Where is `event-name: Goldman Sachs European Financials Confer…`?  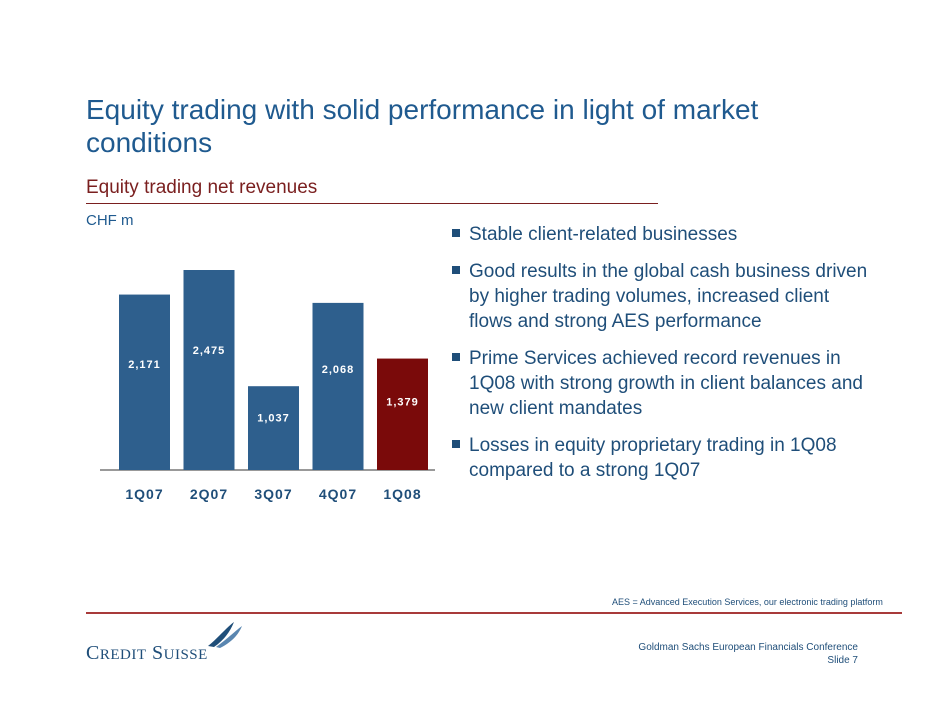 event-name: Goldman Sachs European Financials Confer… is located at coordinates (748, 647).